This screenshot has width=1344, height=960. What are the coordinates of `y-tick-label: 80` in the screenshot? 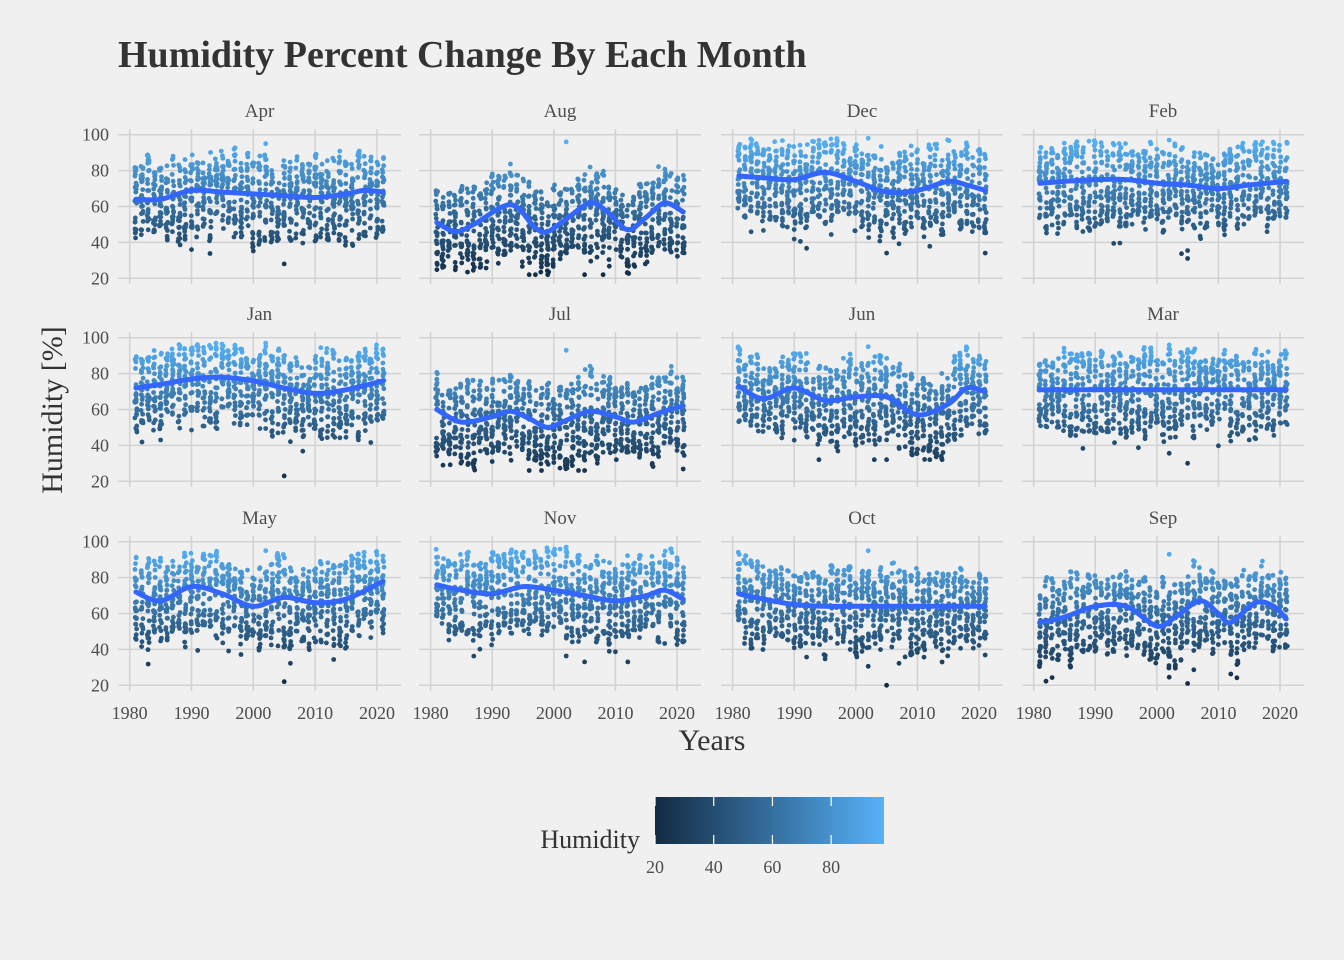 It's located at (100, 171).